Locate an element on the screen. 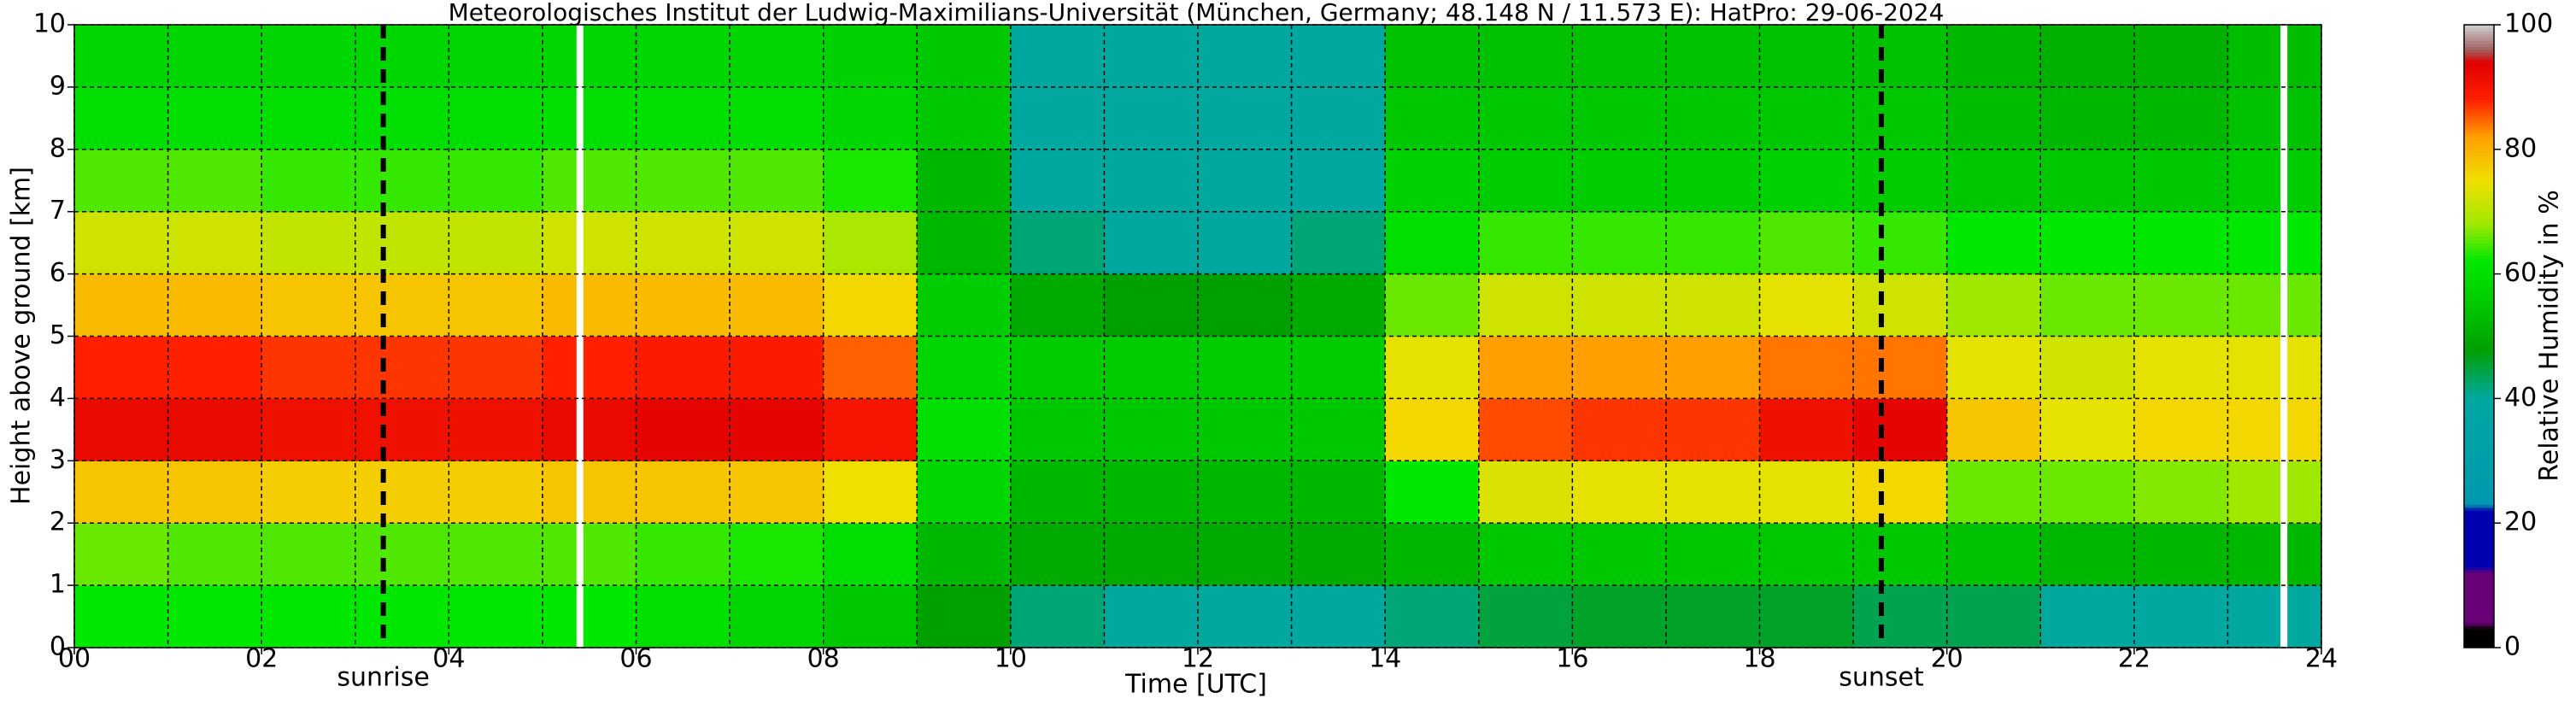 This screenshot has width=2576, height=704. x-tick-label: 08 is located at coordinates (823, 659).